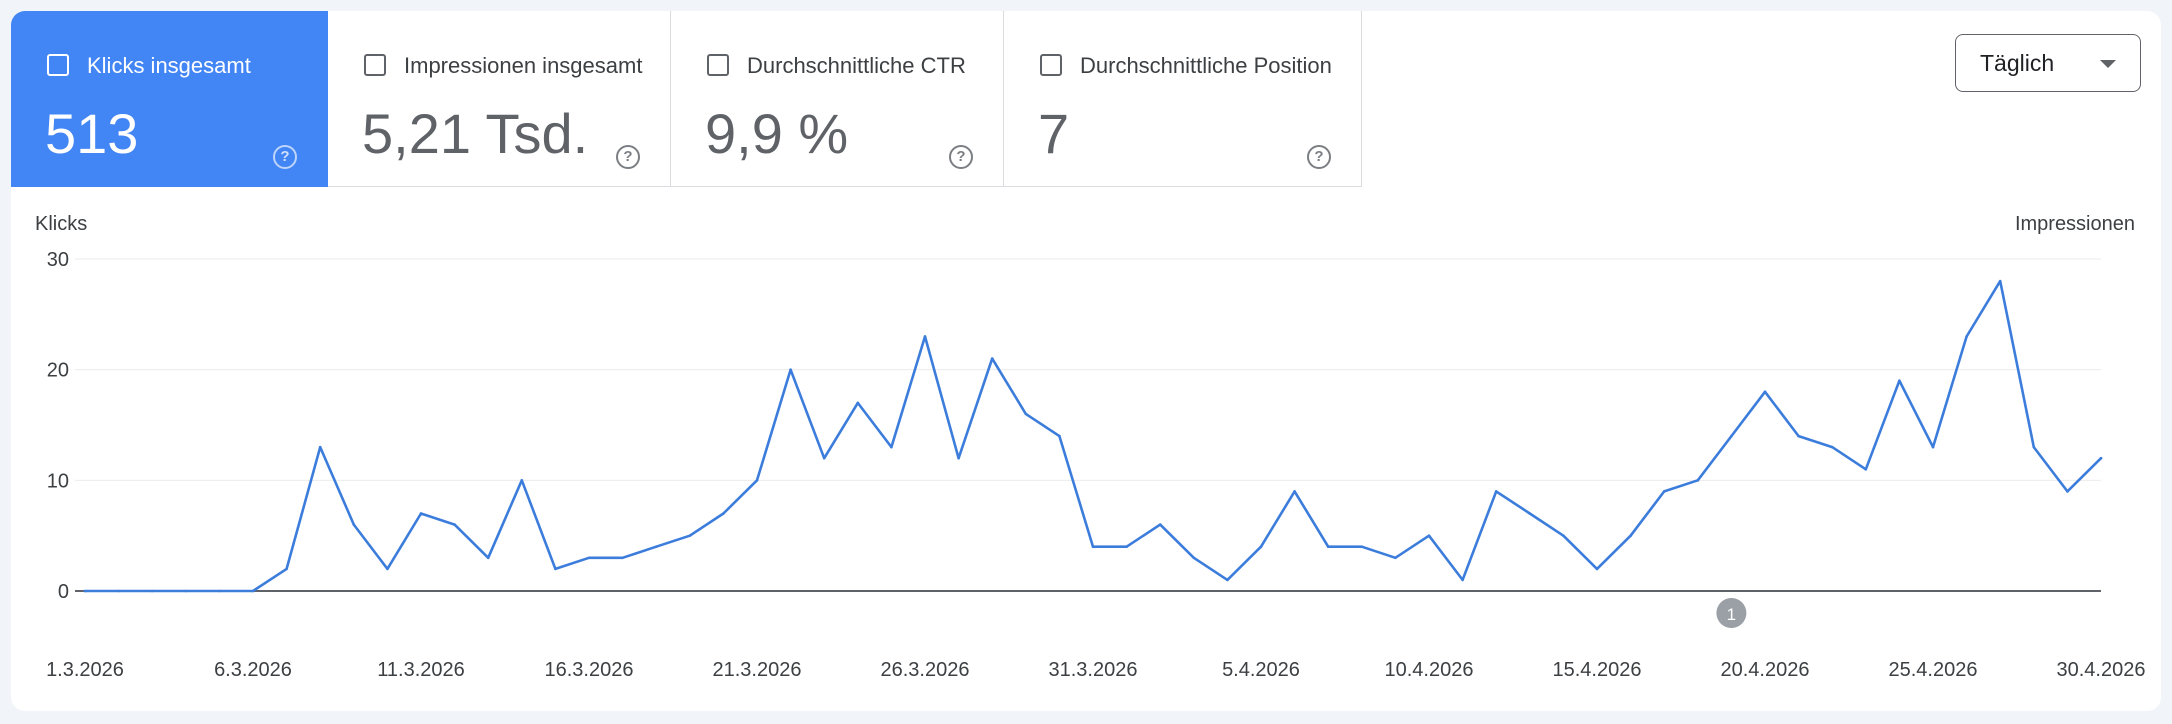 The width and height of the screenshot is (2172, 724). Describe the element at coordinates (58, 371) in the screenshot. I see `y-tick-label: 20` at that location.